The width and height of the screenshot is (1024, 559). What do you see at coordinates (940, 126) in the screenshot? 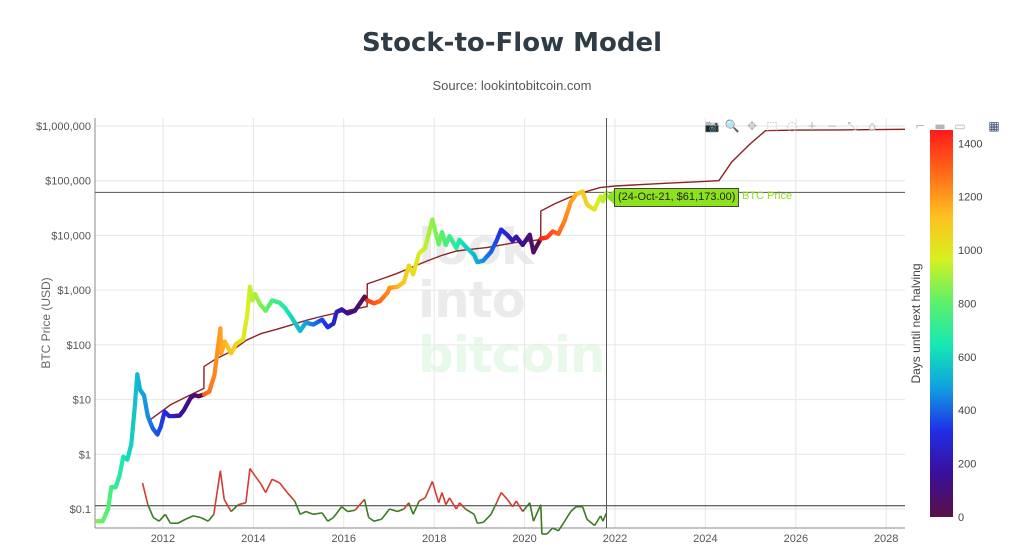
I see `hover-closest-icon: ▬` at bounding box center [940, 126].